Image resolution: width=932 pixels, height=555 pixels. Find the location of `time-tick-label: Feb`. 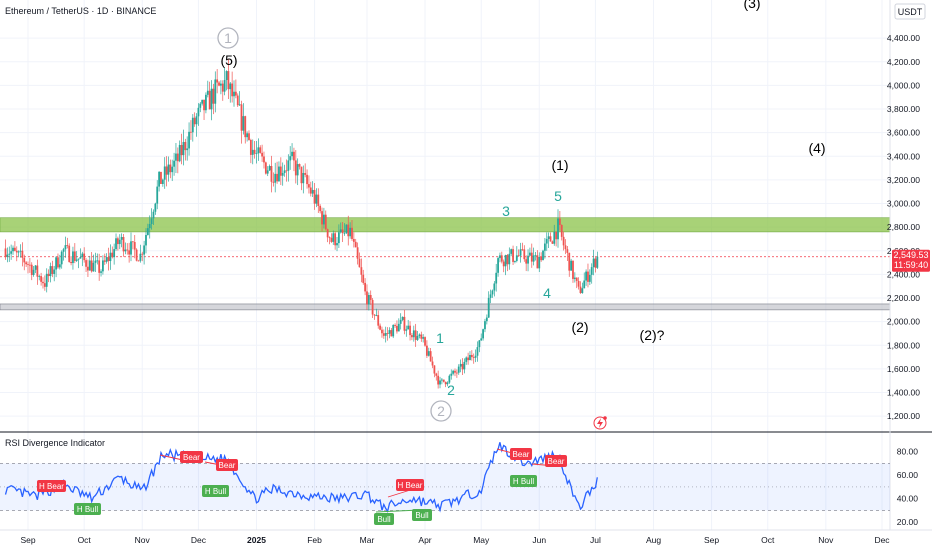

time-tick-label: Feb is located at coordinates (314, 540).